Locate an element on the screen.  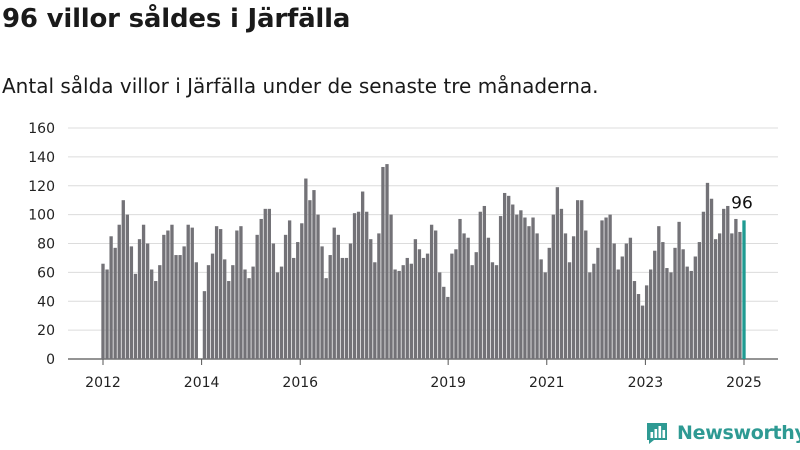
y-tick-label: 40 is located at coordinates (46, 302).